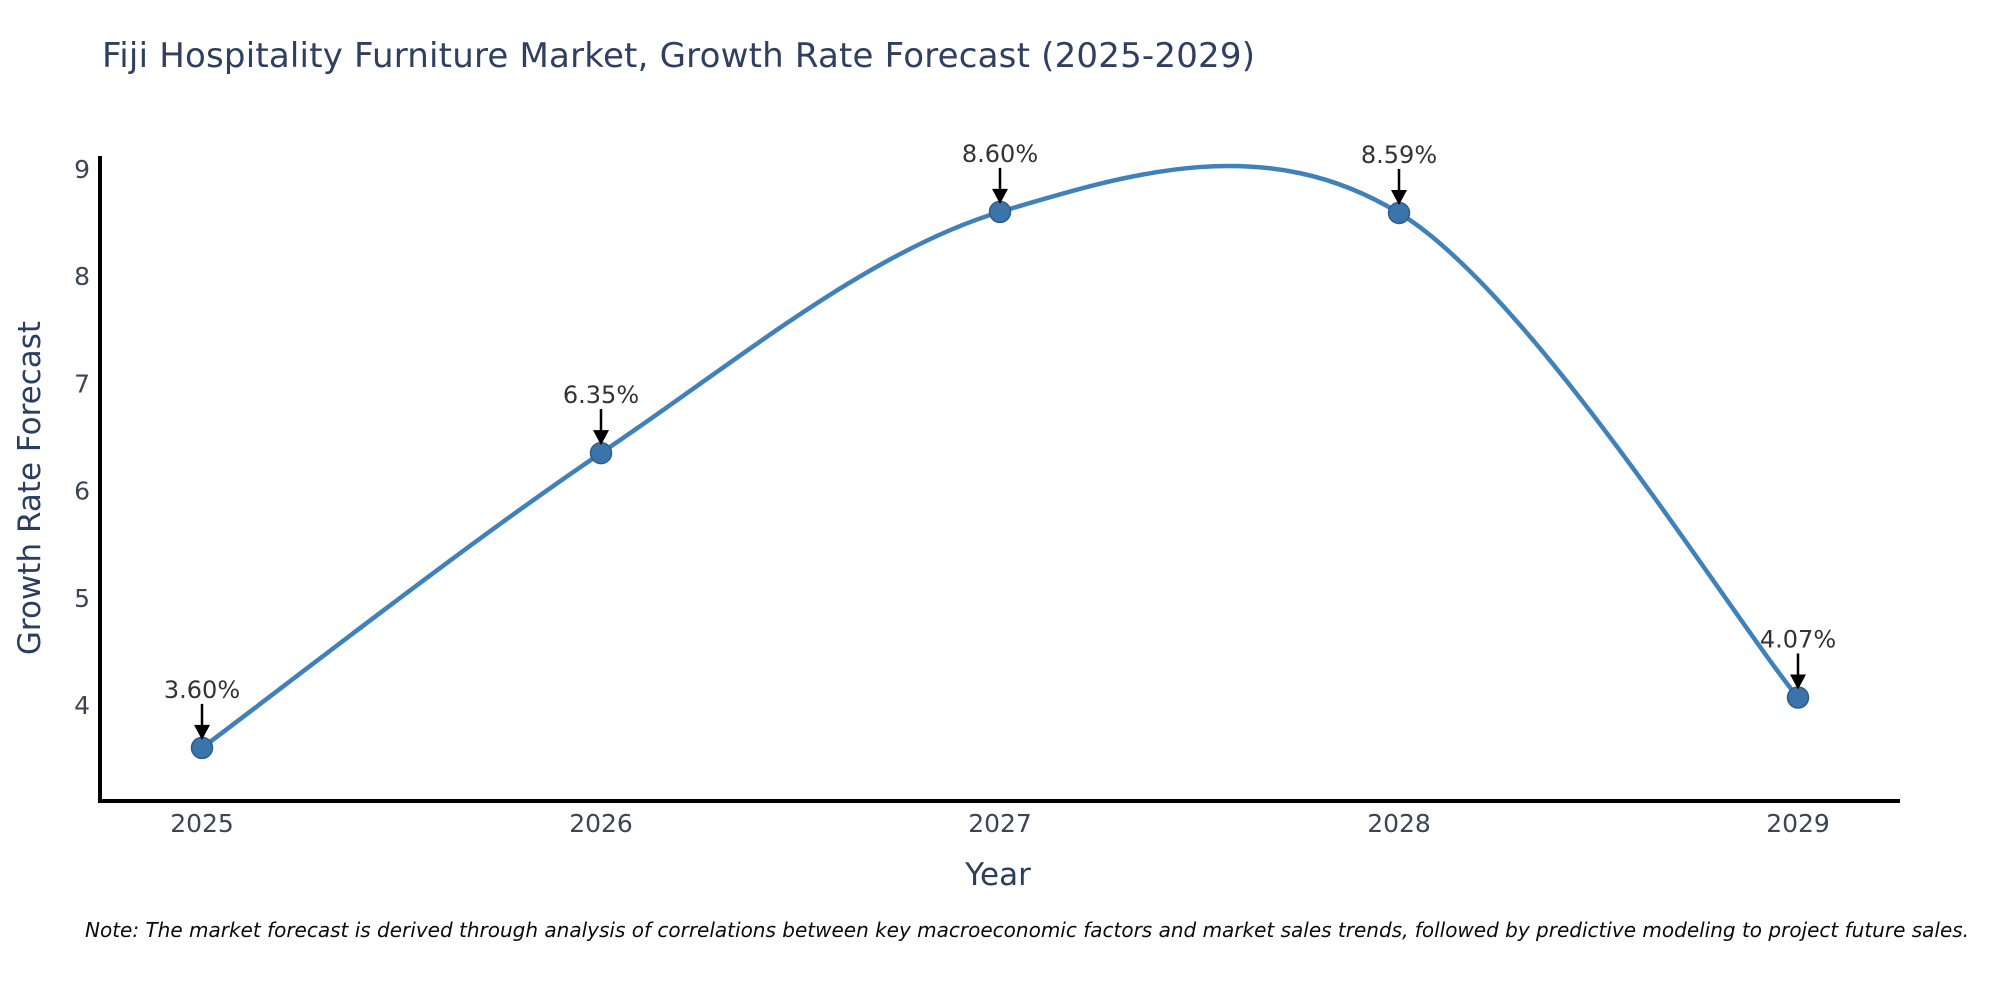 The height and width of the screenshot is (1000, 2000). Describe the element at coordinates (82, 276) in the screenshot. I see `y-tick-label: 8` at that location.